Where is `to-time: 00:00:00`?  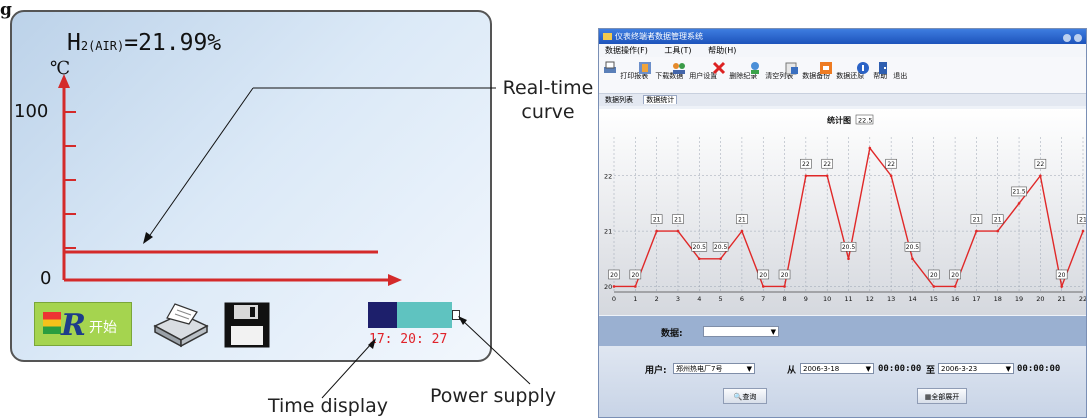
to-time: 00:00:00 is located at coordinates (1039, 369).